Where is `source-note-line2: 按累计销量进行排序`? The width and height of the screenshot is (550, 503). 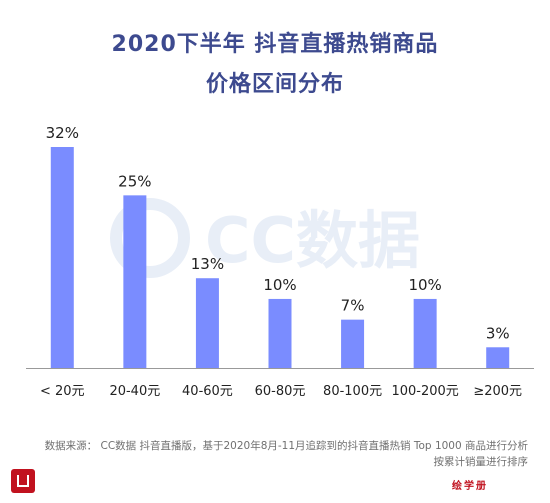 source-note-line2: 按累计销量进行排序 is located at coordinates (481, 462).